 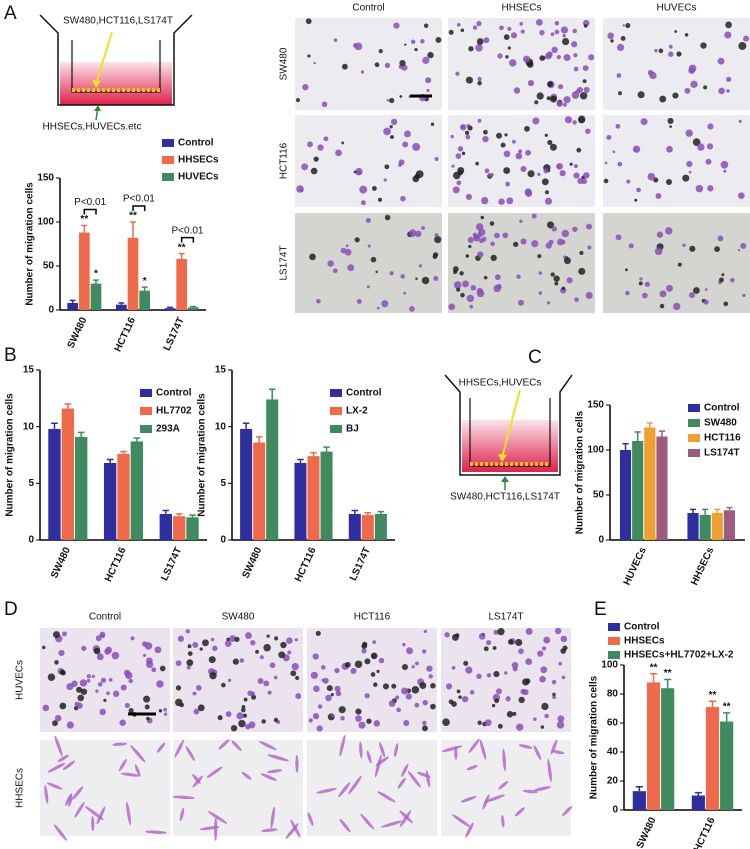 What do you see at coordinates (223, 483) in the screenshot?
I see `y-tick-label: 5` at bounding box center [223, 483].